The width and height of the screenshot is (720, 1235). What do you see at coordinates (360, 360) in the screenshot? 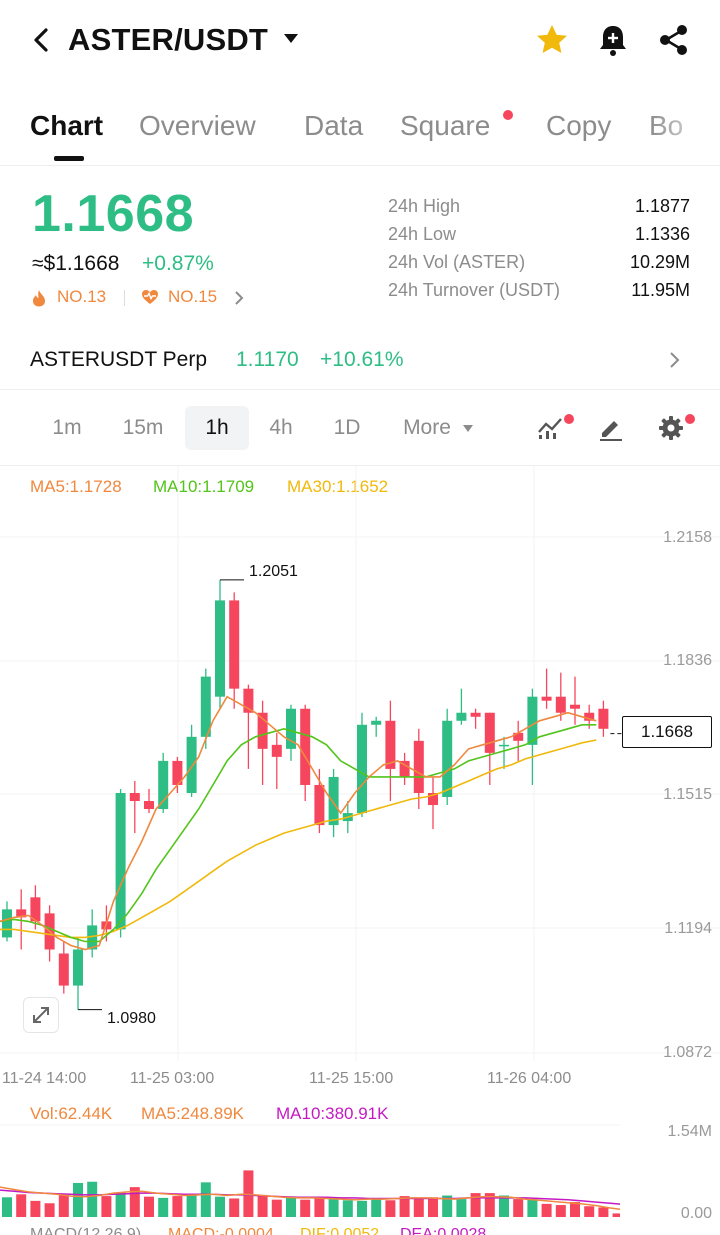
I see `perp-row: ASTERUSDT Perp 1.1170 +10.61%` at bounding box center [360, 360].